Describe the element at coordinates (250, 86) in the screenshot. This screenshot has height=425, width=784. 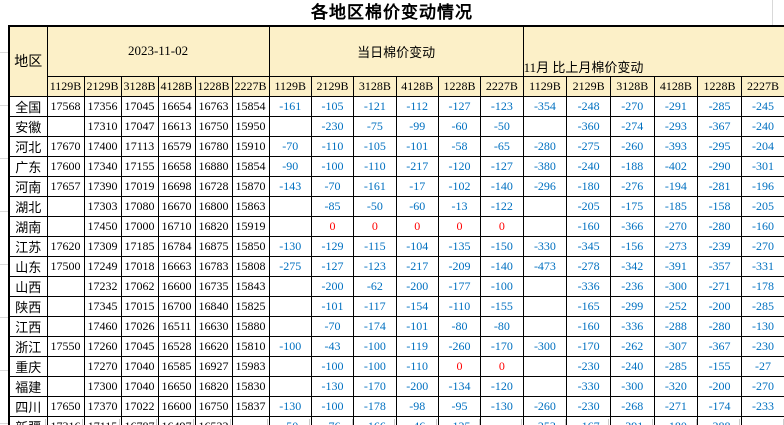
I see `column-header-2227b: 2227B` at that location.